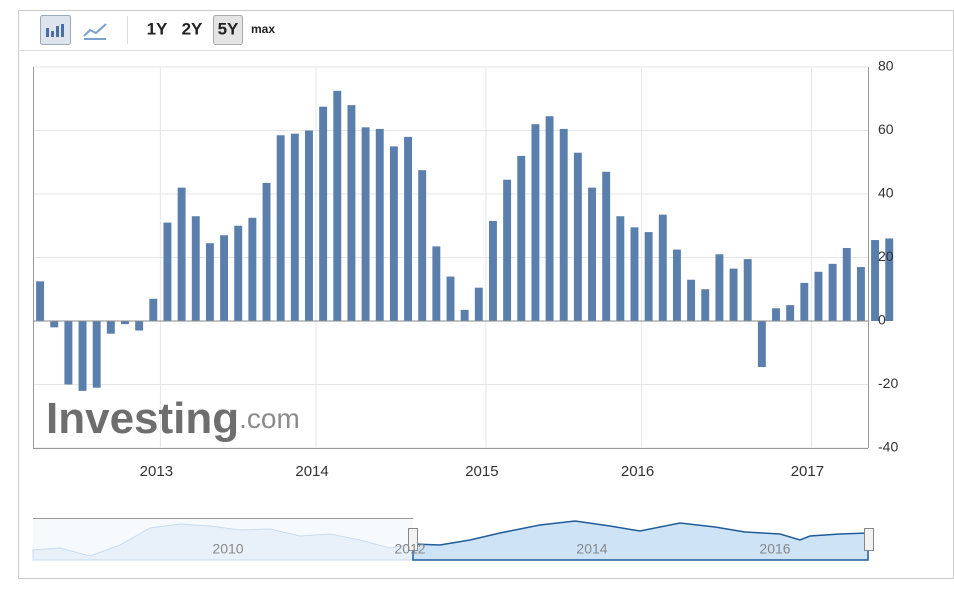 The width and height of the screenshot is (954, 598). I want to click on x-tick-label: 2014, so click(311, 471).